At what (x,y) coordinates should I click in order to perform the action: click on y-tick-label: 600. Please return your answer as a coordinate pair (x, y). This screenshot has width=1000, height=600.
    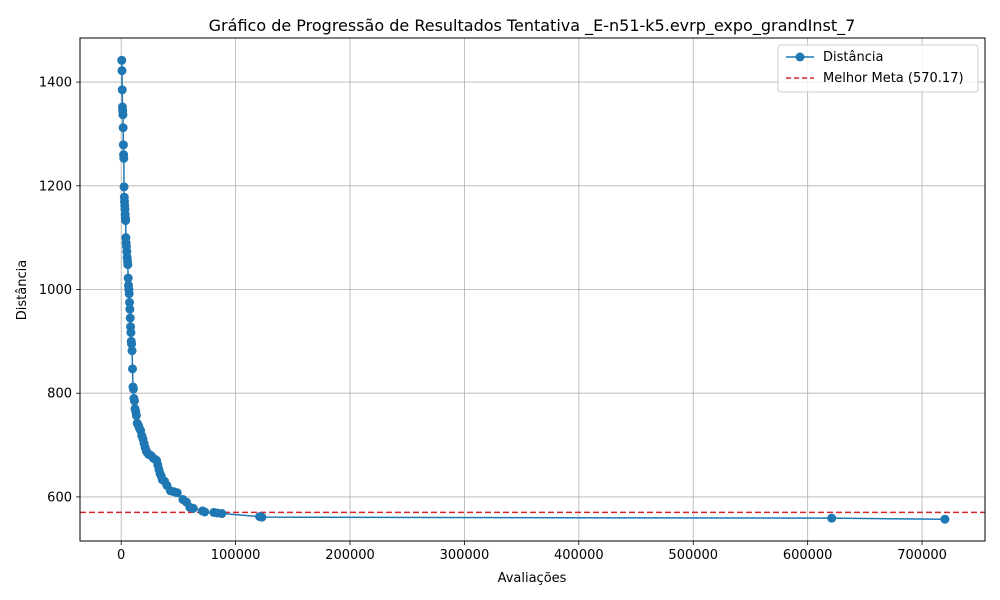
    Looking at the image, I should click on (59, 497).